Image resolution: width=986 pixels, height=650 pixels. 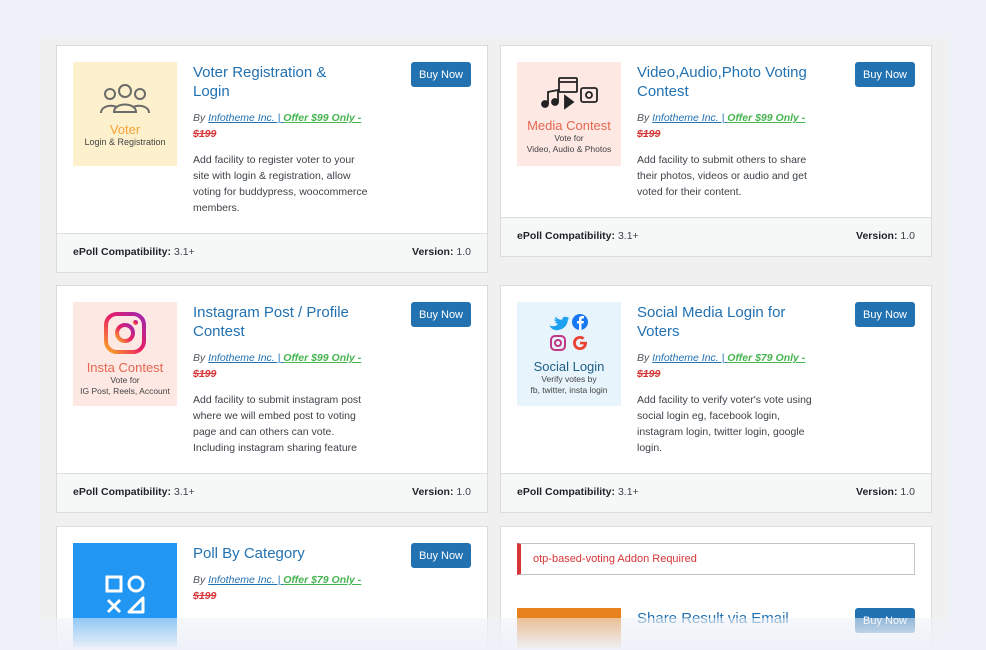 I want to click on addon-title: Poll By Category, so click(x=249, y=553).